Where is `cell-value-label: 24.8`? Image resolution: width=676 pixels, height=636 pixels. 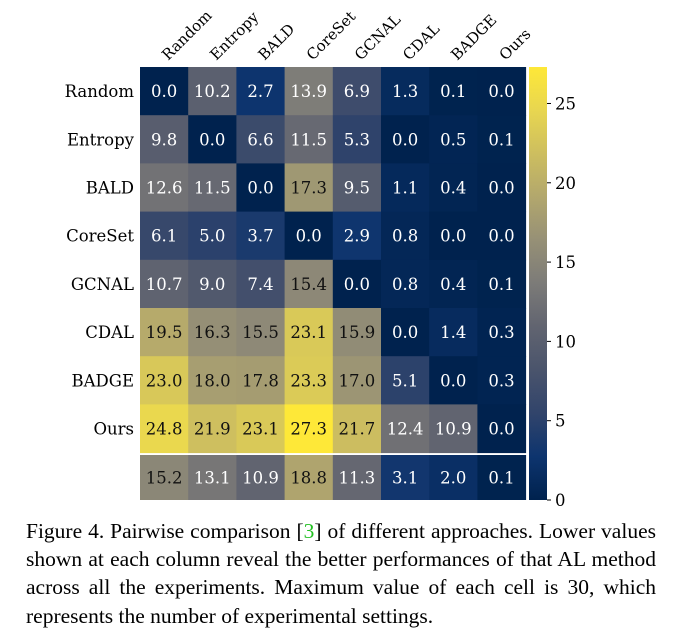
cell-value-label: 24.8 is located at coordinates (164, 429).